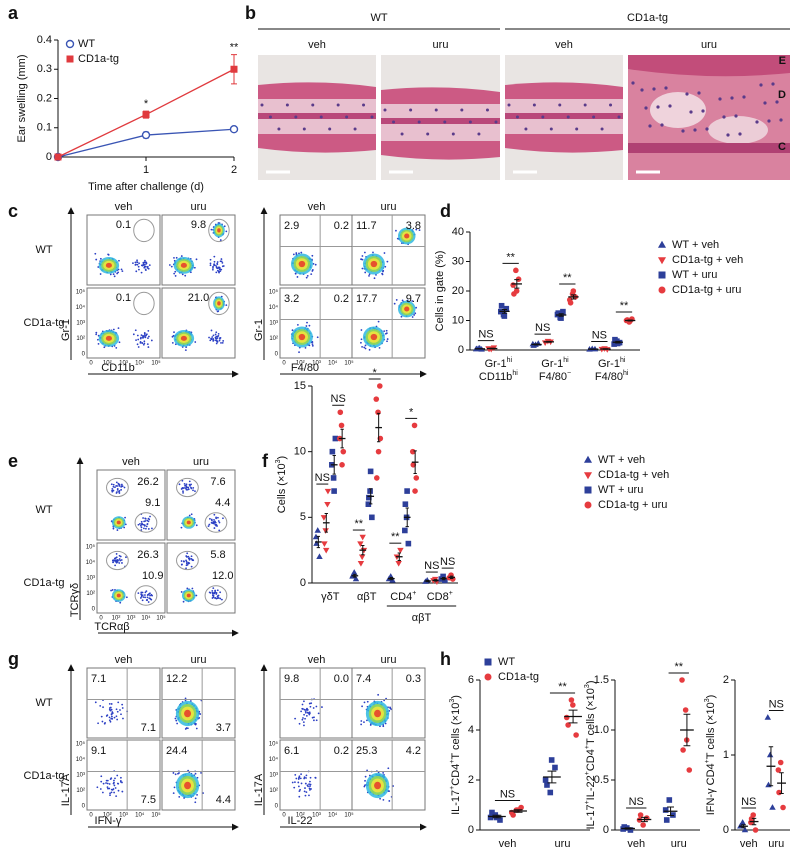 Image resolution: width=800 pixels, height=852 pixels. I want to click on flow-tick-label: 10⁵, so click(349, 815).